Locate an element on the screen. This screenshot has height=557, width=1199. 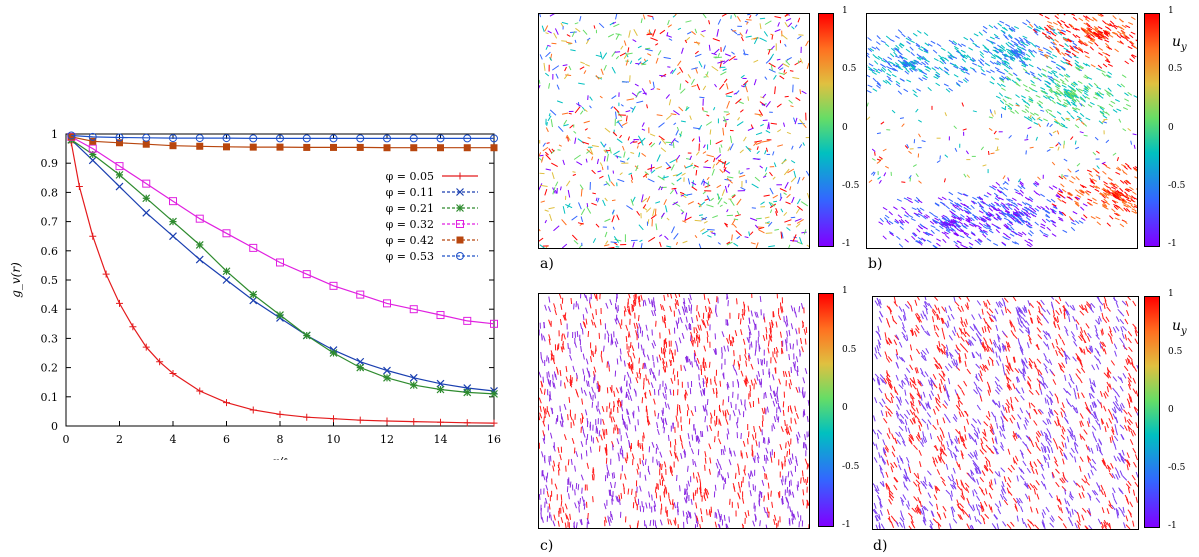
legend-label-0: φ = 0.05 is located at coordinates (410, 176).